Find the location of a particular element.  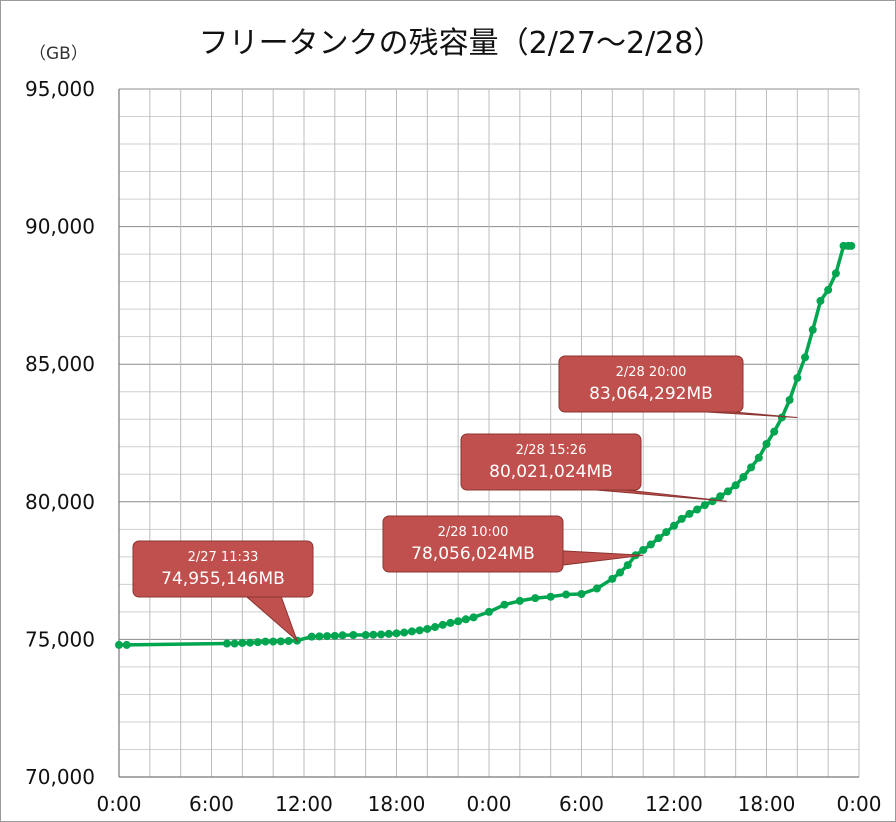

callout: 2/28 15:26 80,021,024MB is located at coordinates (593, 467).